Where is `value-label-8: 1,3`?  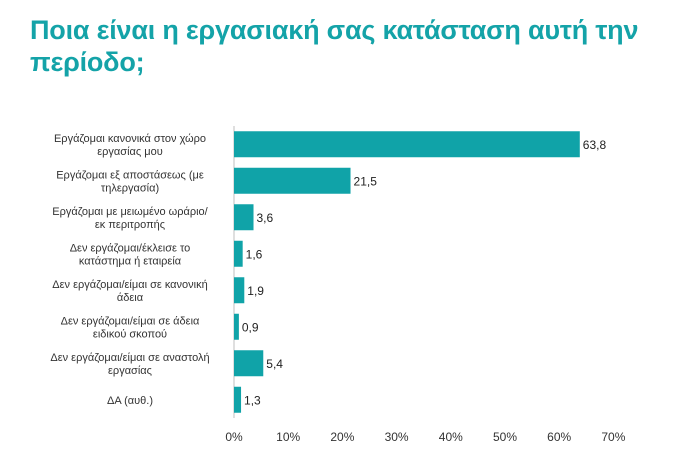 value-label-8: 1,3 is located at coordinates (252, 400).